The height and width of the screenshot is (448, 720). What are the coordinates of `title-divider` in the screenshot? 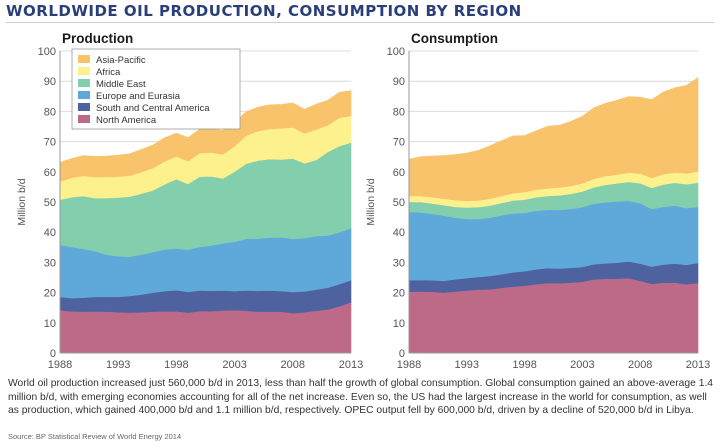 It's located at (360, 22).